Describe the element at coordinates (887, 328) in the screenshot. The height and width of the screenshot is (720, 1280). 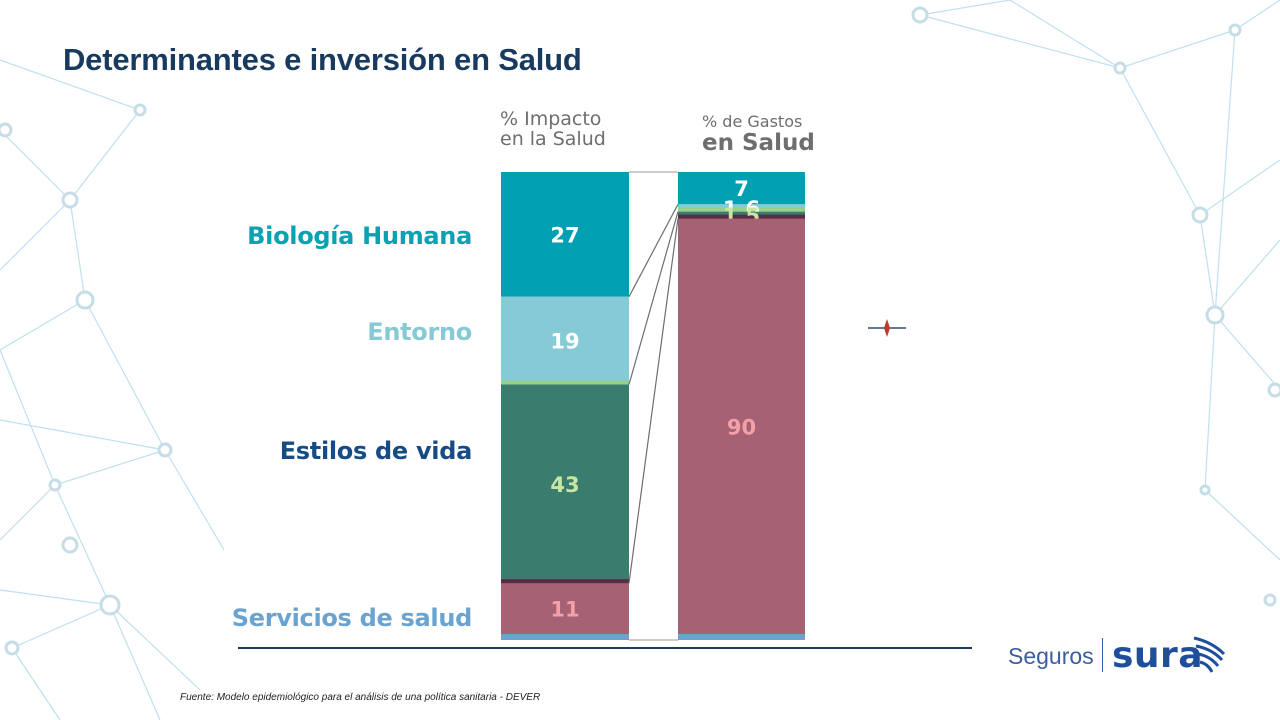
I see `compass-star-icon` at that location.